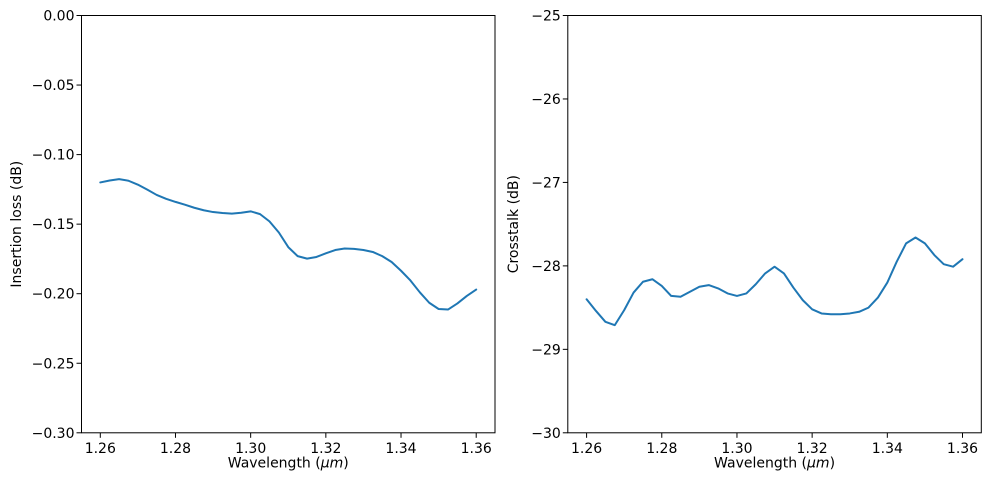 This screenshot has width=989, height=494. I want to click on y-tick-label: −30, so click(546, 434).